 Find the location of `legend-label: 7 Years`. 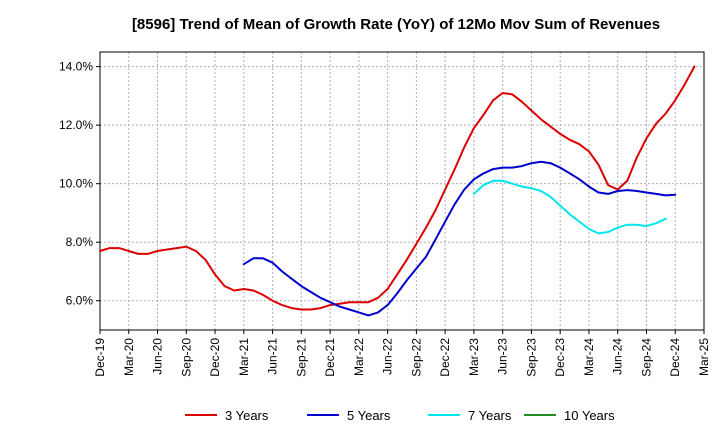

legend-label: 7 Years is located at coordinates (490, 415).